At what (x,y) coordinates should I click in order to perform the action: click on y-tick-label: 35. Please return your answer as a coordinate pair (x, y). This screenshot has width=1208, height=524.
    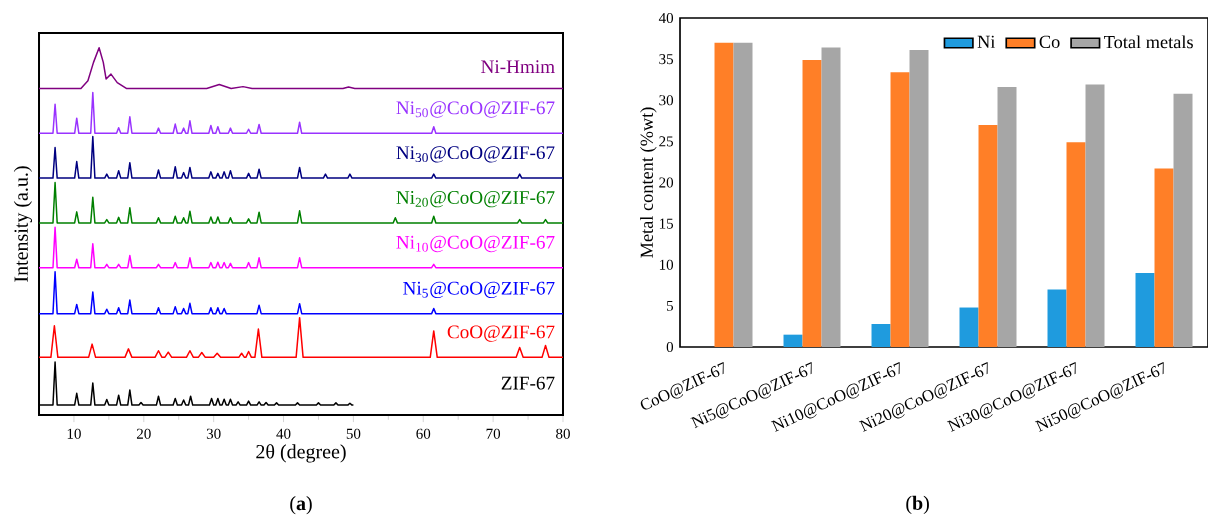
    Looking at the image, I should click on (666, 59).